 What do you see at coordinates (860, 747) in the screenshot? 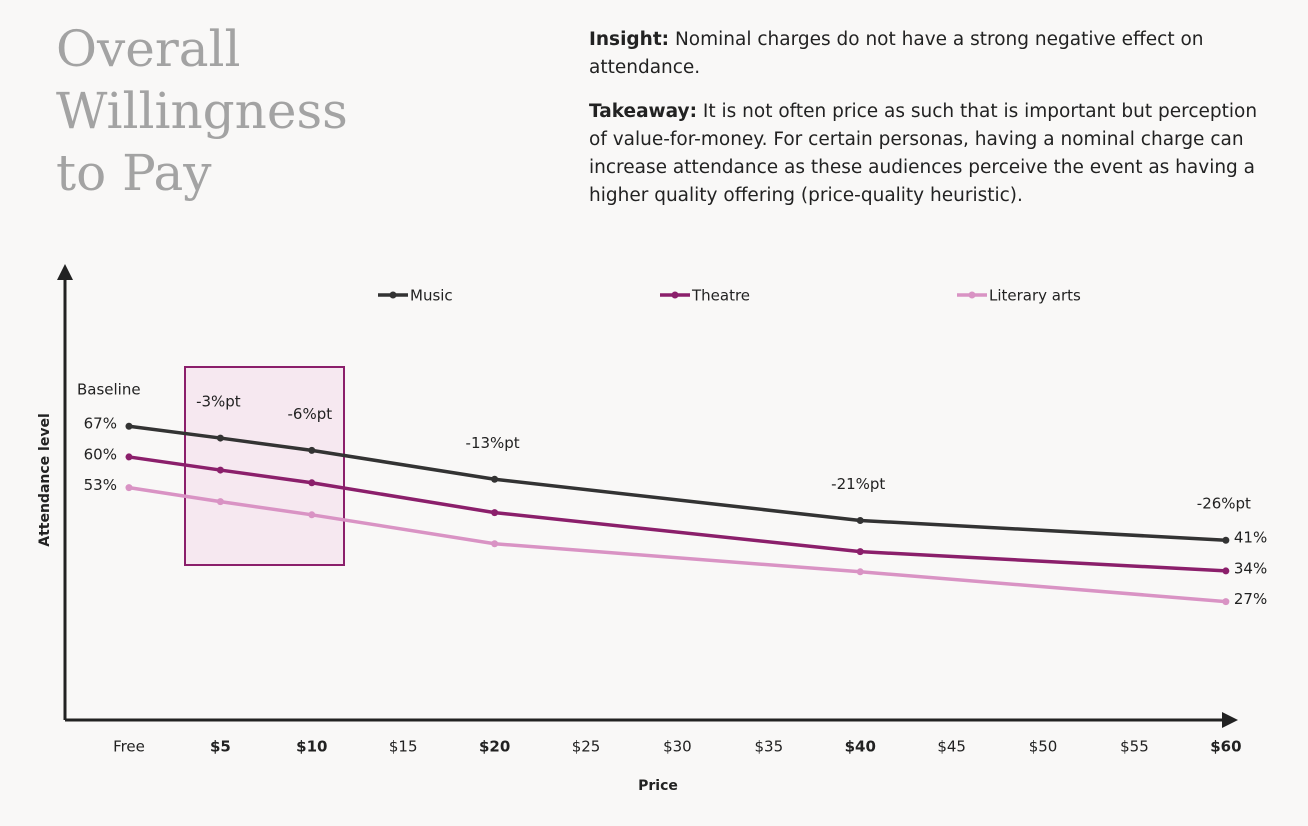
I see `x-tick-label: $40` at bounding box center [860, 747].